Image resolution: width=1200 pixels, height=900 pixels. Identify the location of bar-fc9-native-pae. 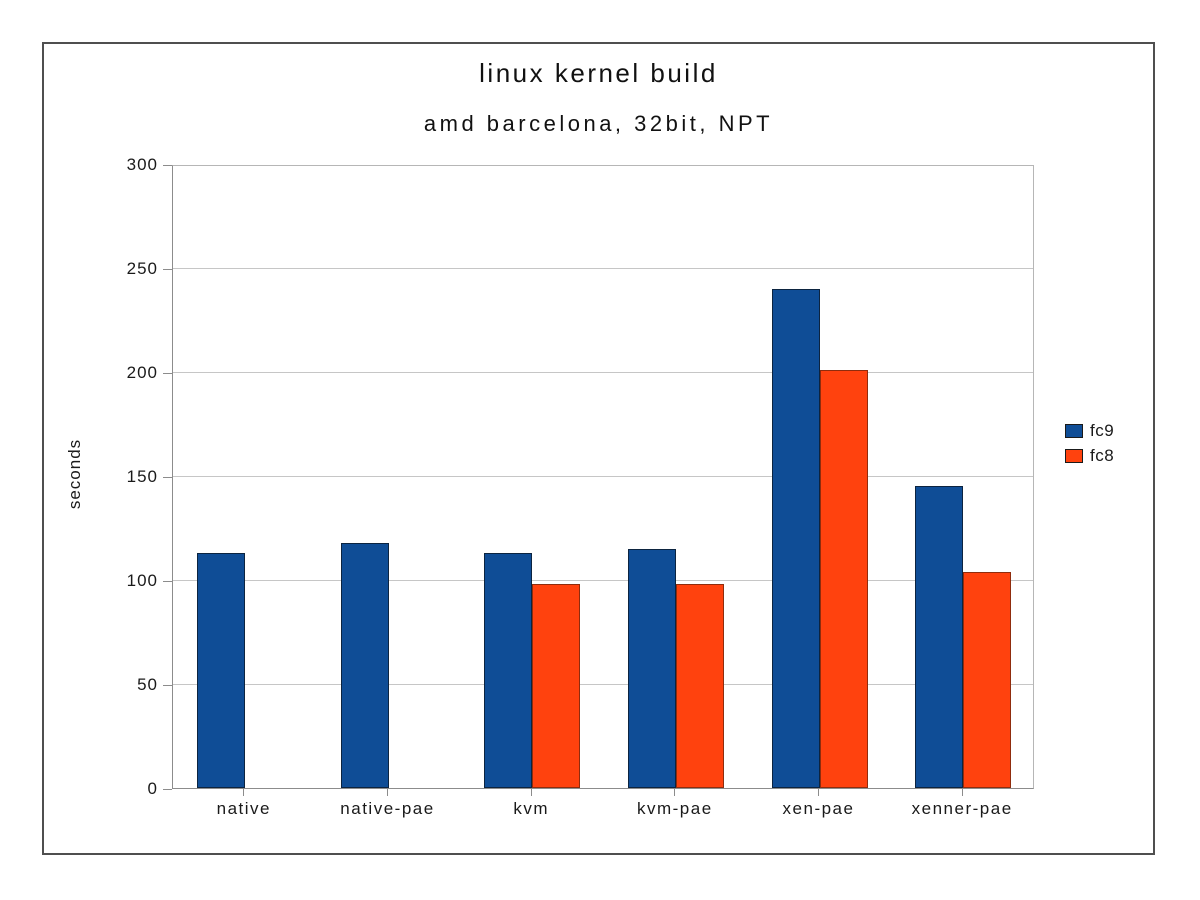
(364, 665).